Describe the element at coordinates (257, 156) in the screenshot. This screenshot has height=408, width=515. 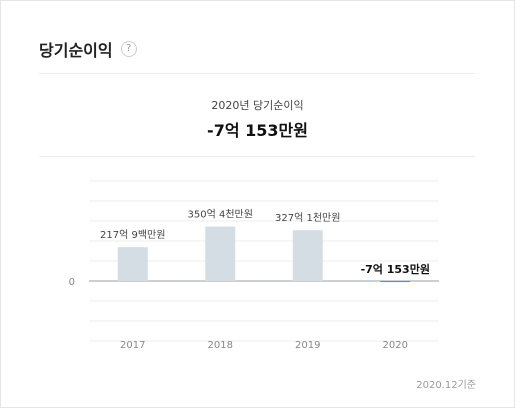
I see `summary-divider` at that location.